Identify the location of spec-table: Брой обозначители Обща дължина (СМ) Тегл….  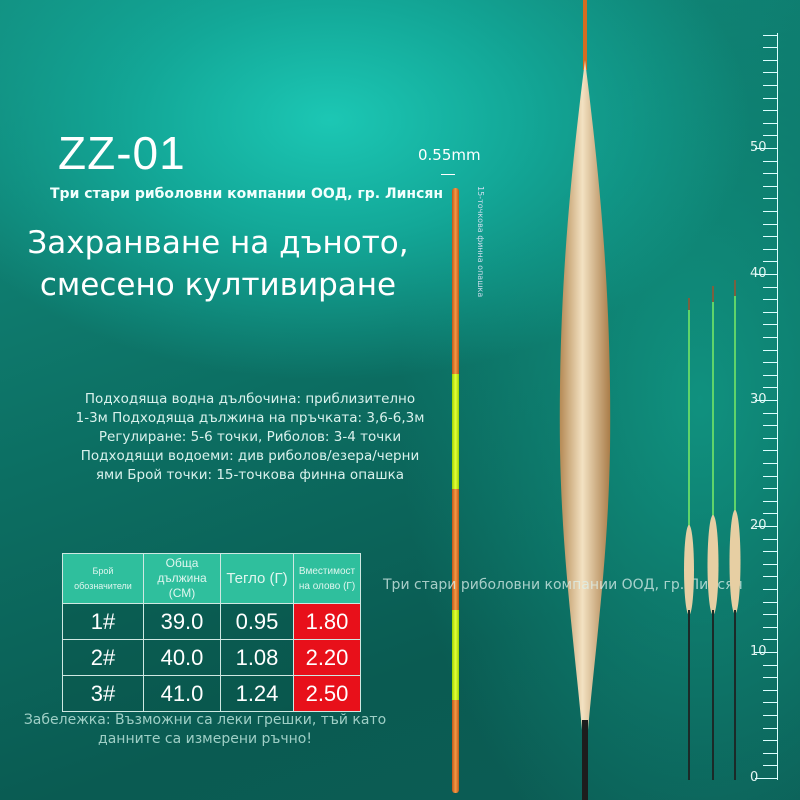
(211, 632).